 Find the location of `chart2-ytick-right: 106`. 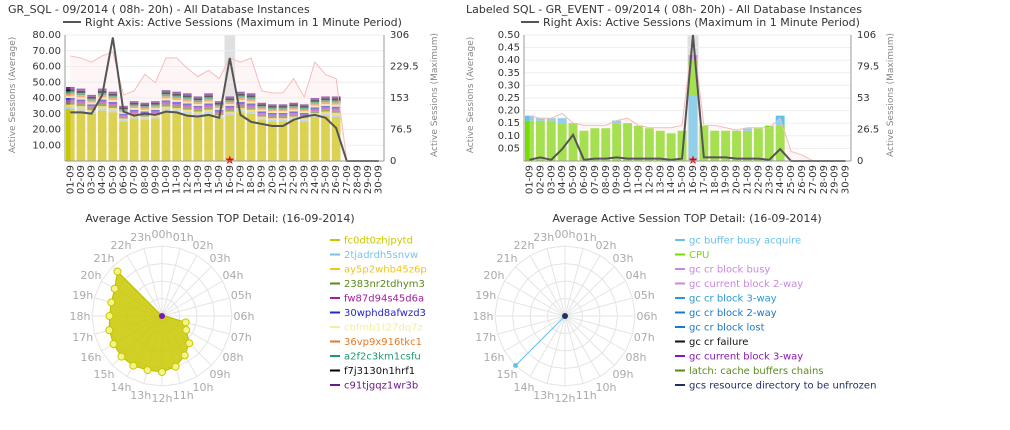

chart2-ytick-right: 106 is located at coordinates (866, 35).